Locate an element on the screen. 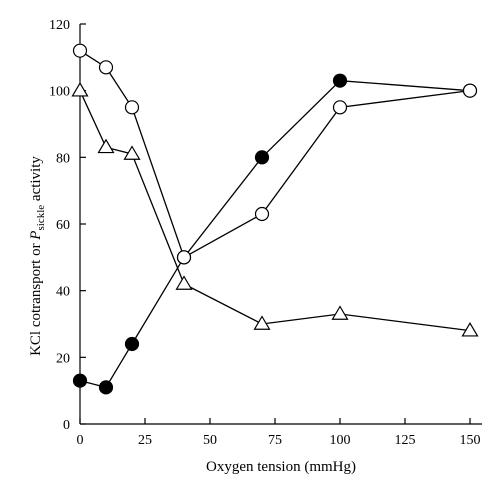 The height and width of the screenshot is (496, 500). x-tick-label: 0 is located at coordinates (80, 440).